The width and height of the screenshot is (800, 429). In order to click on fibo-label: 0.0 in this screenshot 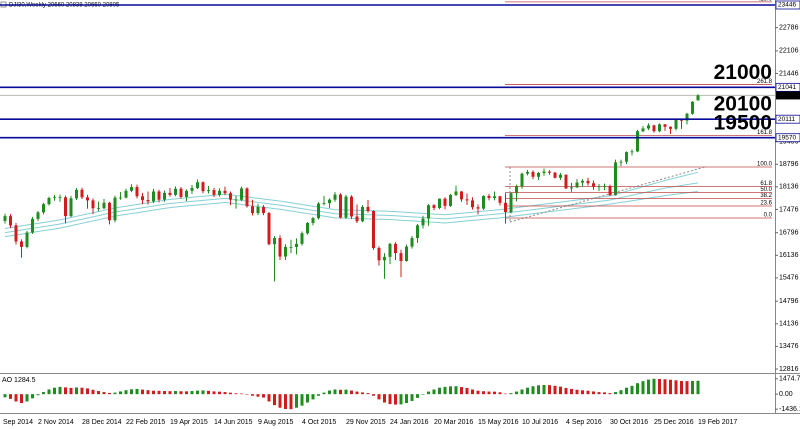, I will do `click(768, 216)`.